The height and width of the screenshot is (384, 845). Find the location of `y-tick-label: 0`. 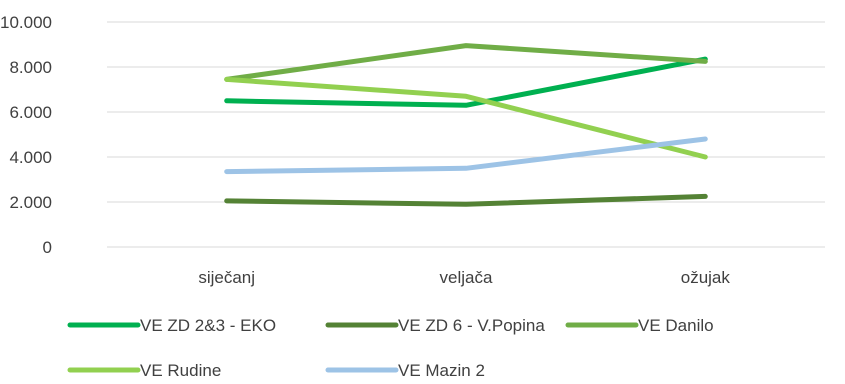

y-tick-label: 0 is located at coordinates (47, 247).